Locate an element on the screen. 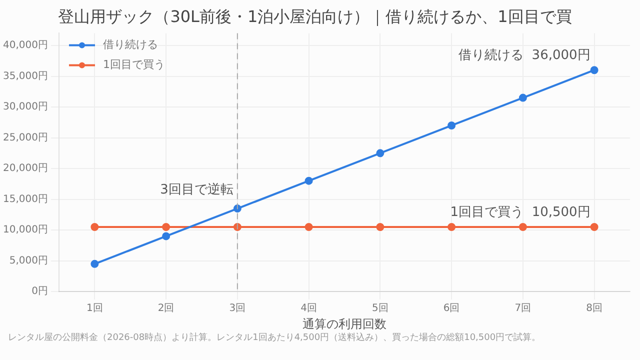 This screenshot has width=640, height=360. legend-label: 1回目で買う is located at coordinates (133, 65).